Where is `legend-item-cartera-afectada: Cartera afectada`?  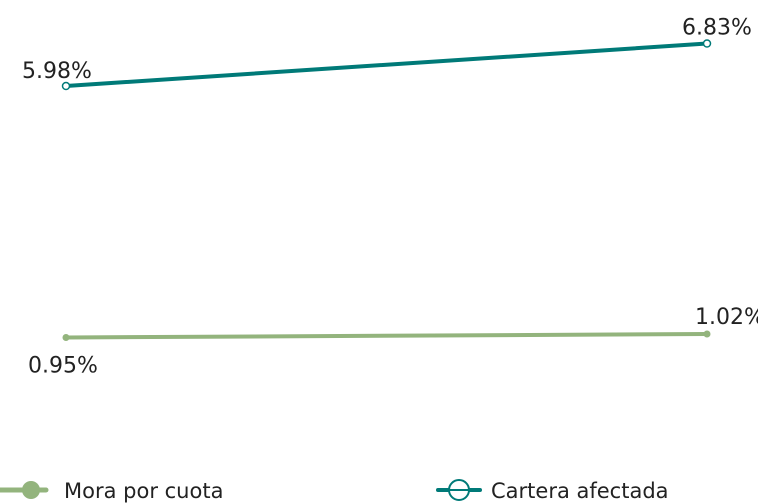 legend-item-cartera-afectada: Cartera afectada is located at coordinates (552, 491).